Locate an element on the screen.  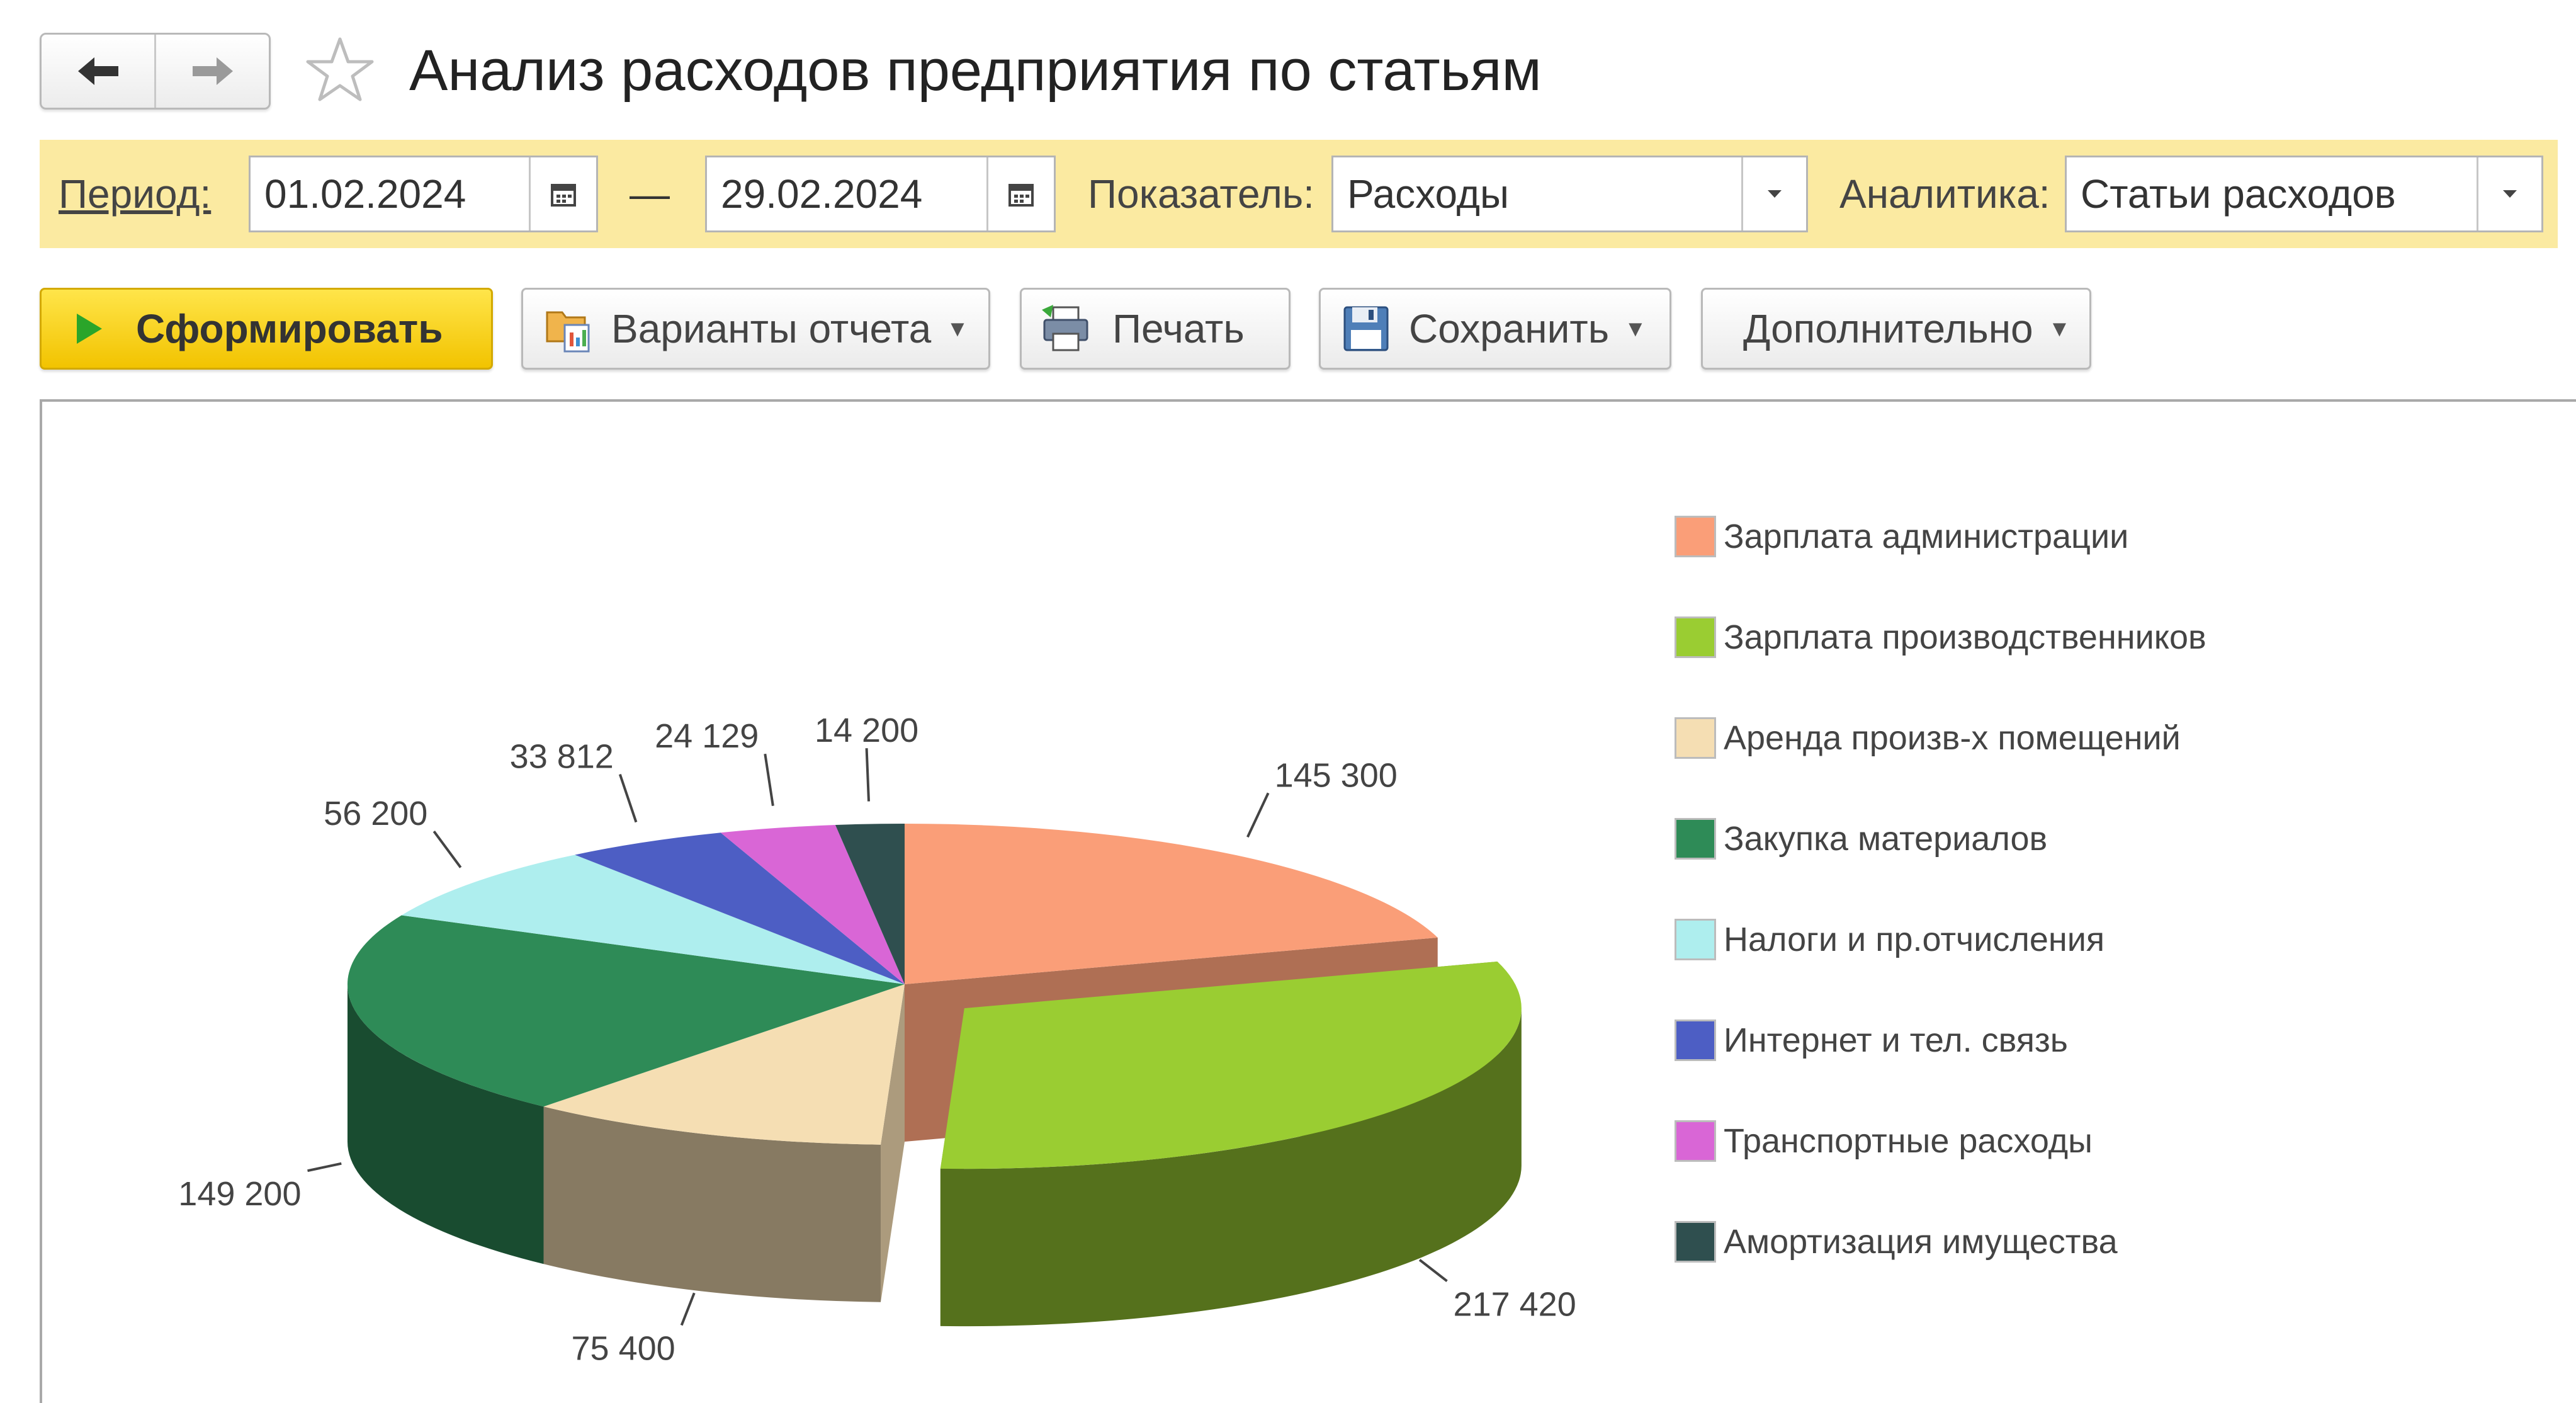
forward-button is located at coordinates (211, 71).